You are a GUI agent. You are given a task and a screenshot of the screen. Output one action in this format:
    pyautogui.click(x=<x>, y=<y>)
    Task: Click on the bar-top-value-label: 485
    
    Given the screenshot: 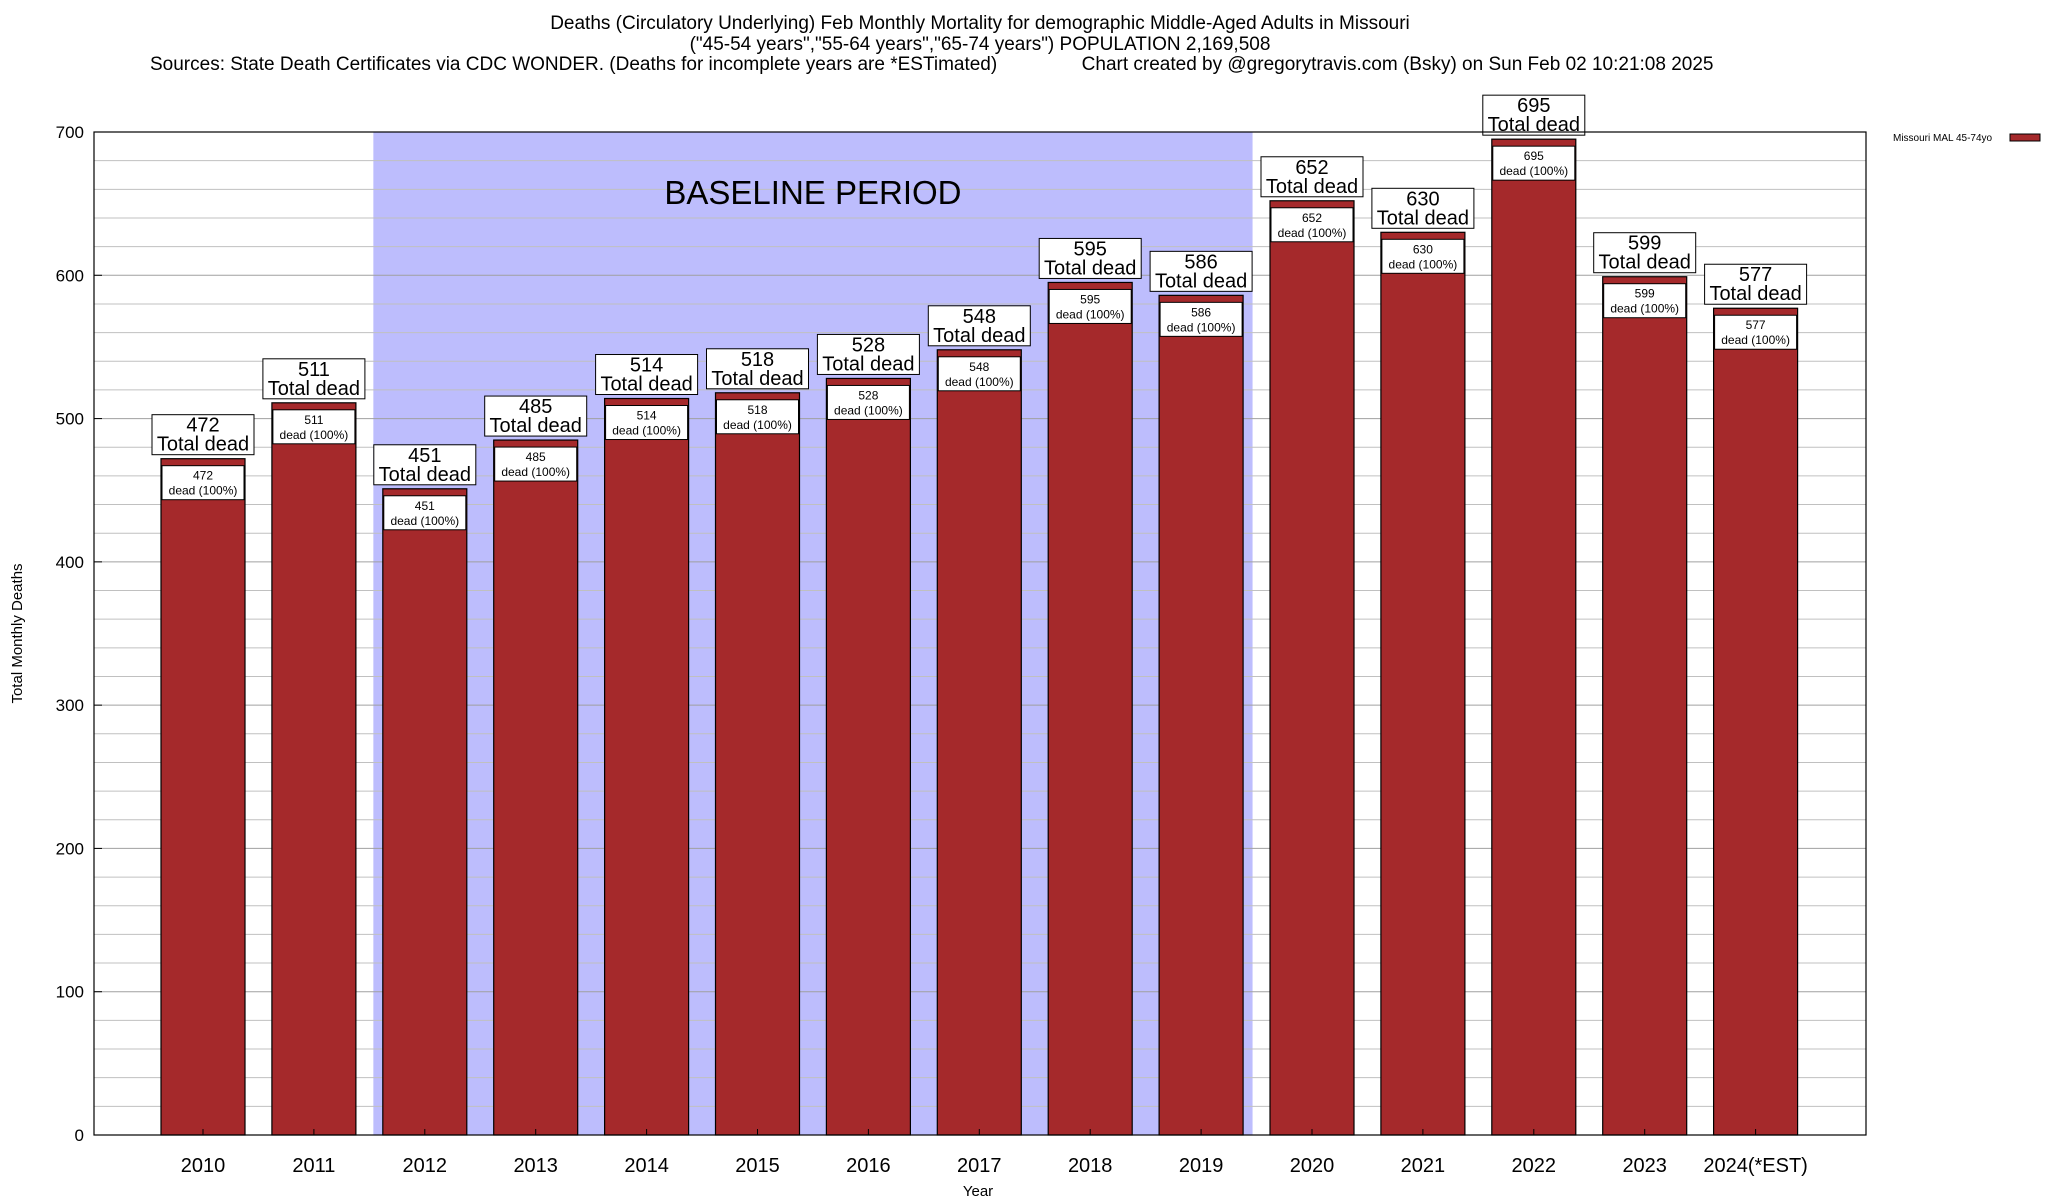 What is the action you would take?
    pyautogui.click(x=535, y=407)
    